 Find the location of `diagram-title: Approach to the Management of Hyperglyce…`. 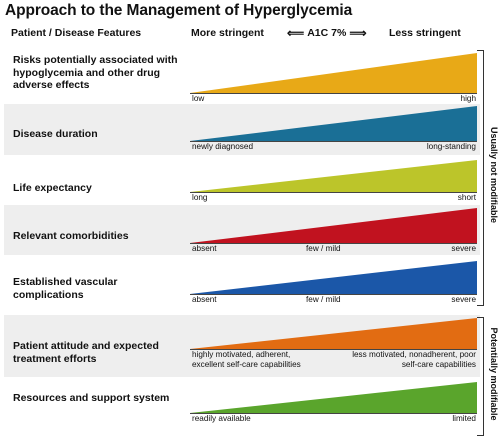

diagram-title: Approach to the Management of Hyperglyce… is located at coordinates (179, 10).